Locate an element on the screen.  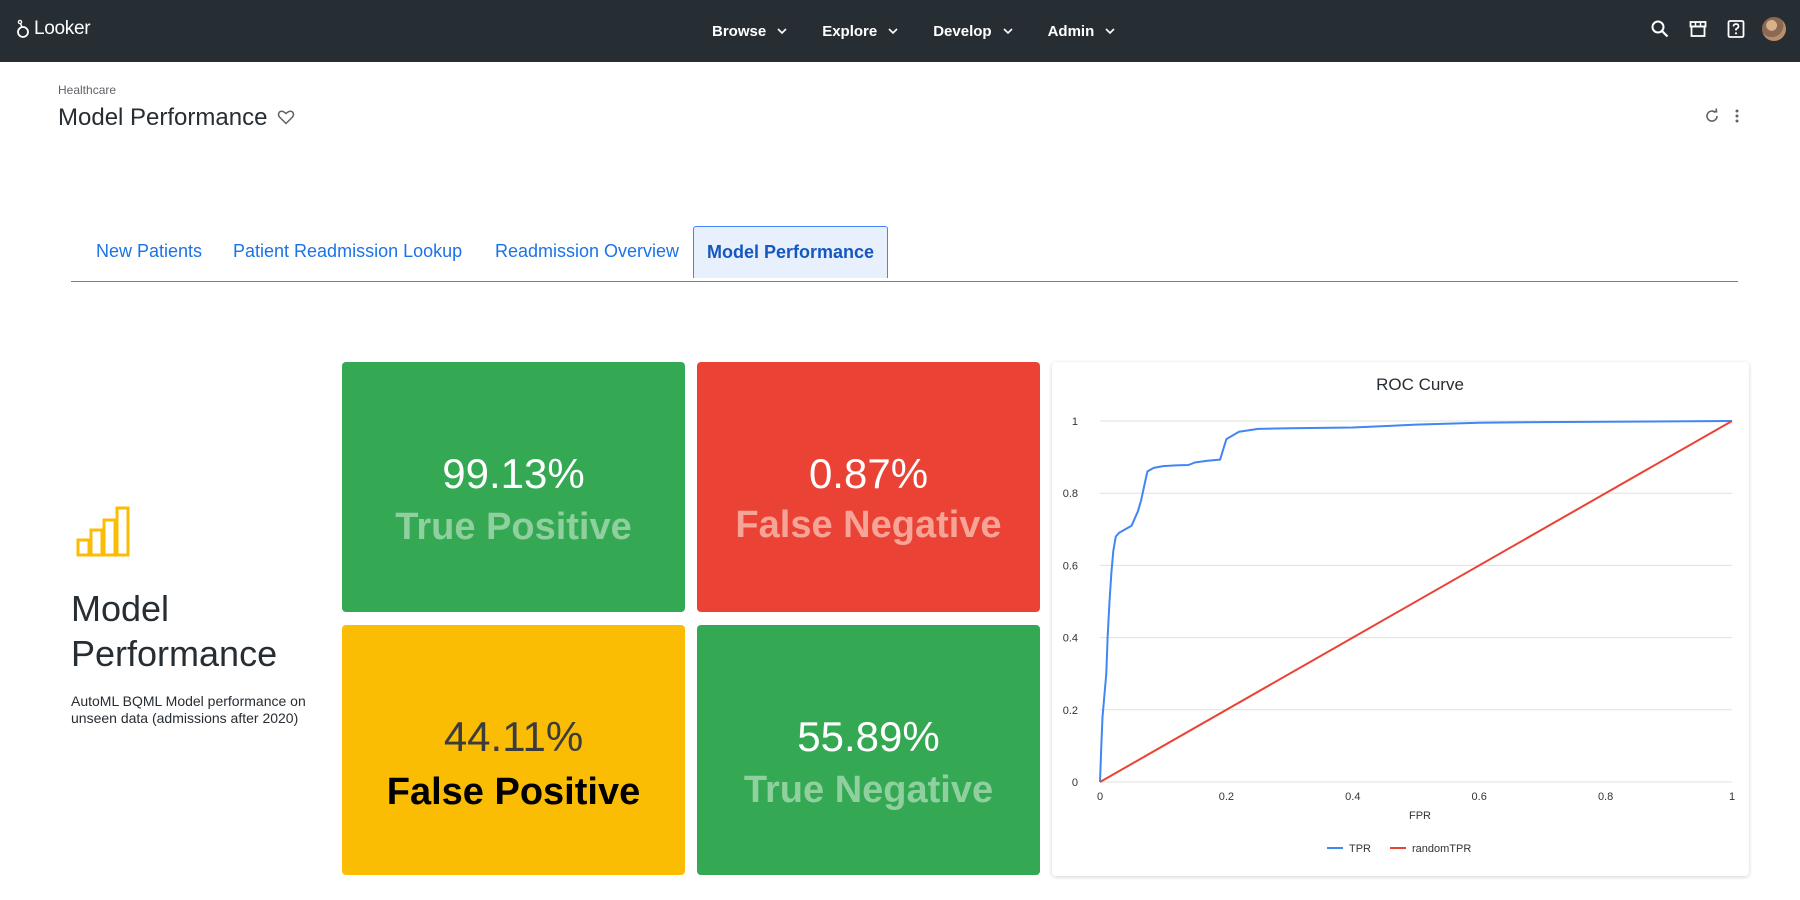
nav-explore: Explore is located at coordinates (860, 31).